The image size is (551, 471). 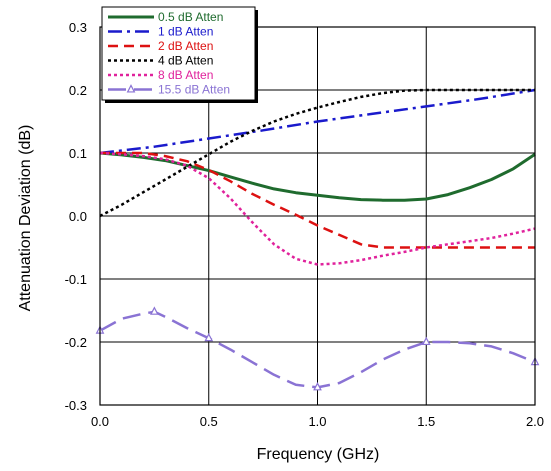 What do you see at coordinates (185, 75) in the screenshot?
I see `legend-label: 8 dB Atten` at bounding box center [185, 75].